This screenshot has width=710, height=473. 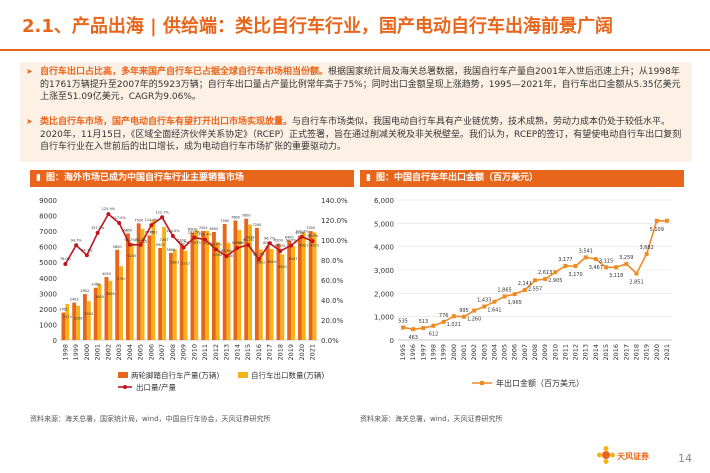 I want to click on line-data-label: 2,613, so click(x=545, y=273).